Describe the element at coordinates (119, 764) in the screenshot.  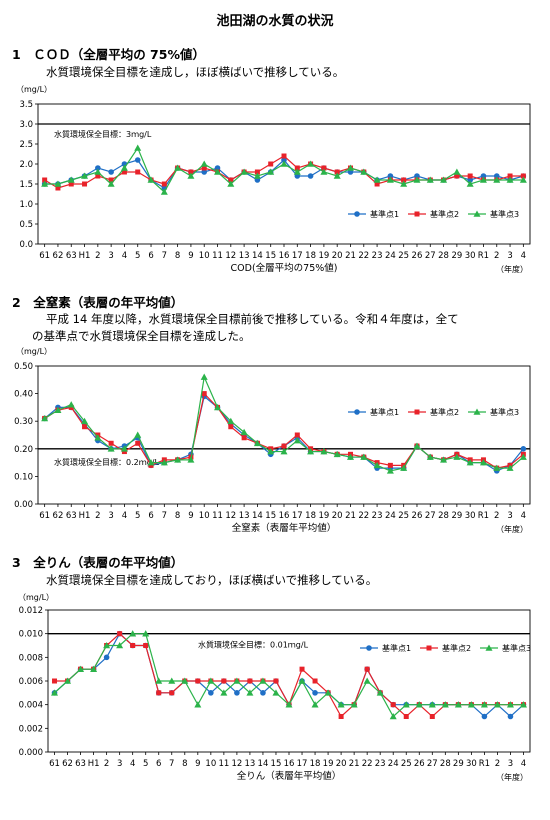
I see `x-tick-label: 3` at that location.